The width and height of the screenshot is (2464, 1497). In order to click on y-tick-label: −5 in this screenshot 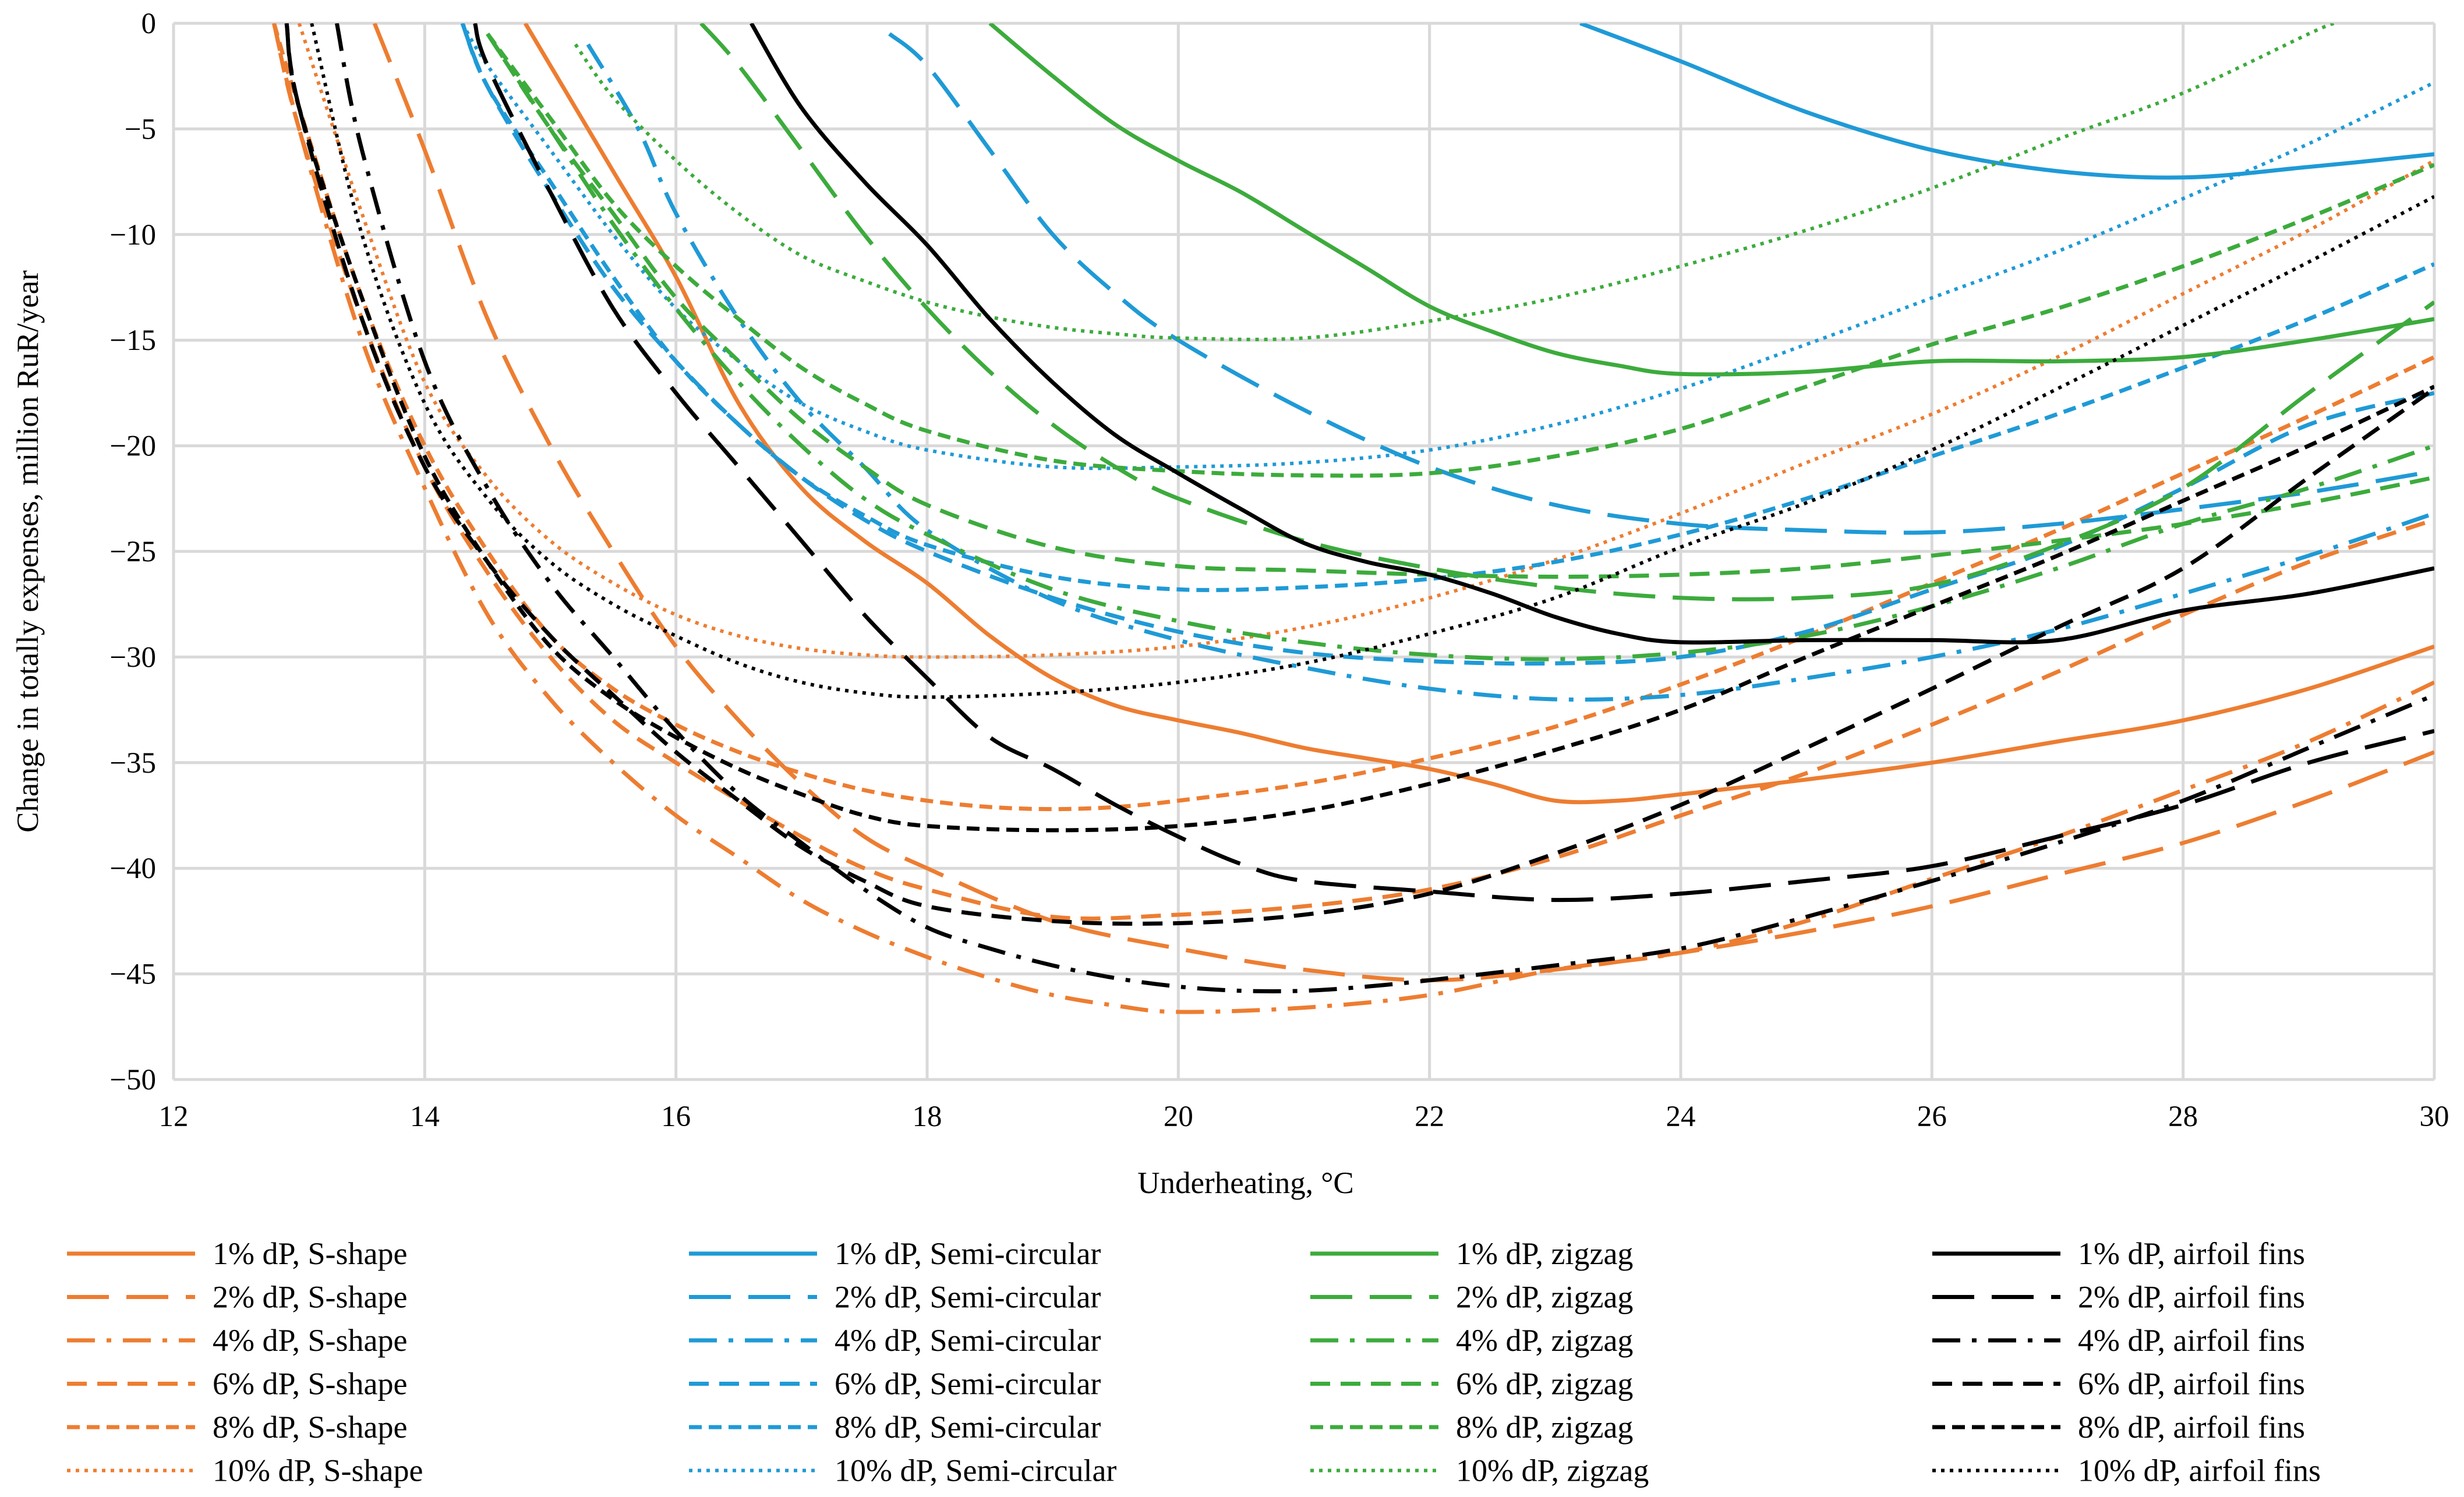, I will do `click(140, 129)`.